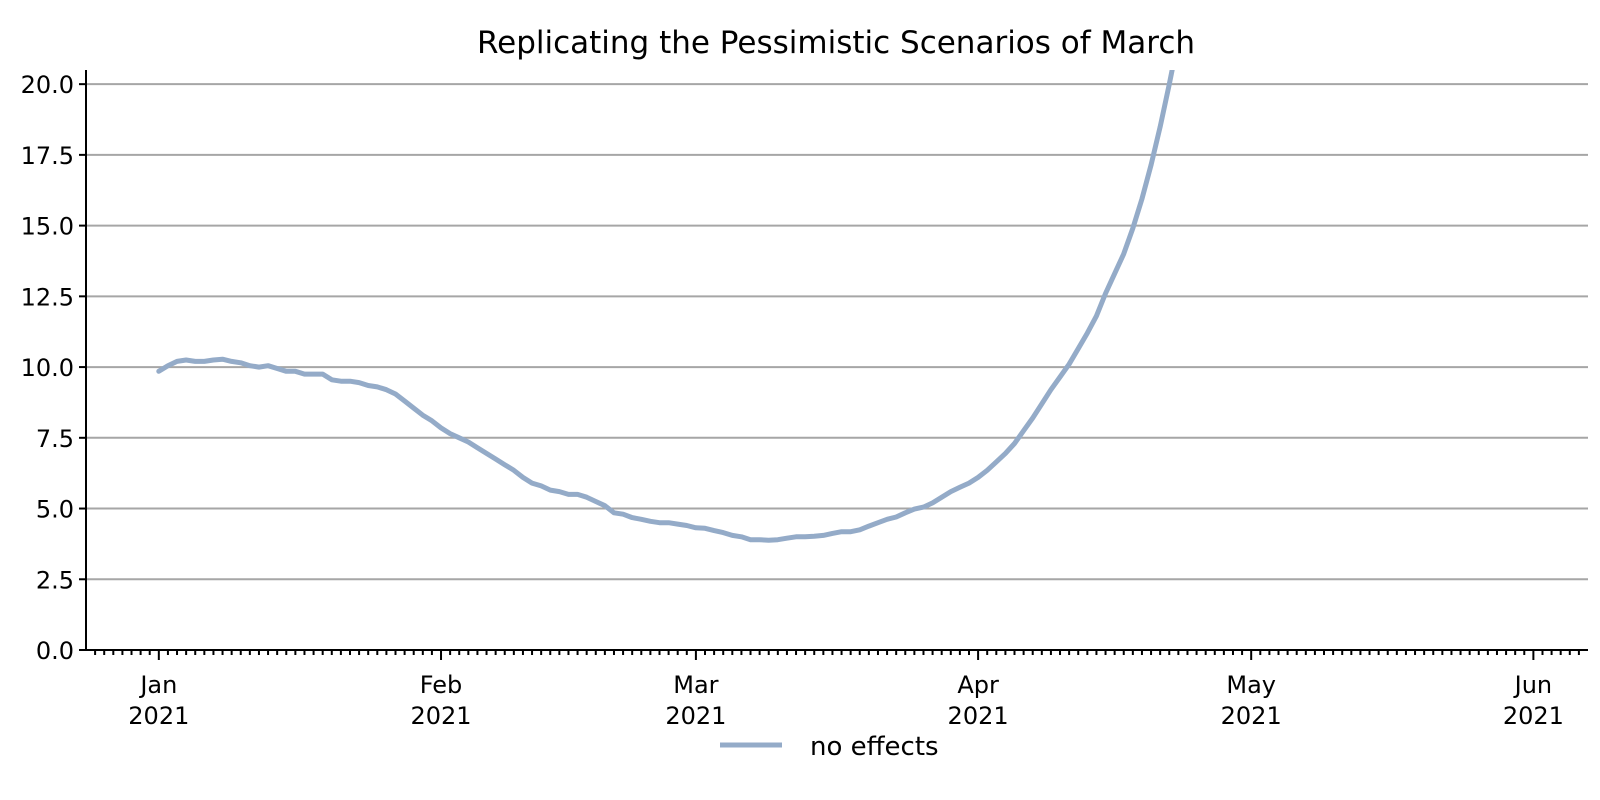 Image resolution: width=1600 pixels, height=800 pixels. Describe the element at coordinates (47, 368) in the screenshot. I see `y-tick-label: 10.0` at that location.